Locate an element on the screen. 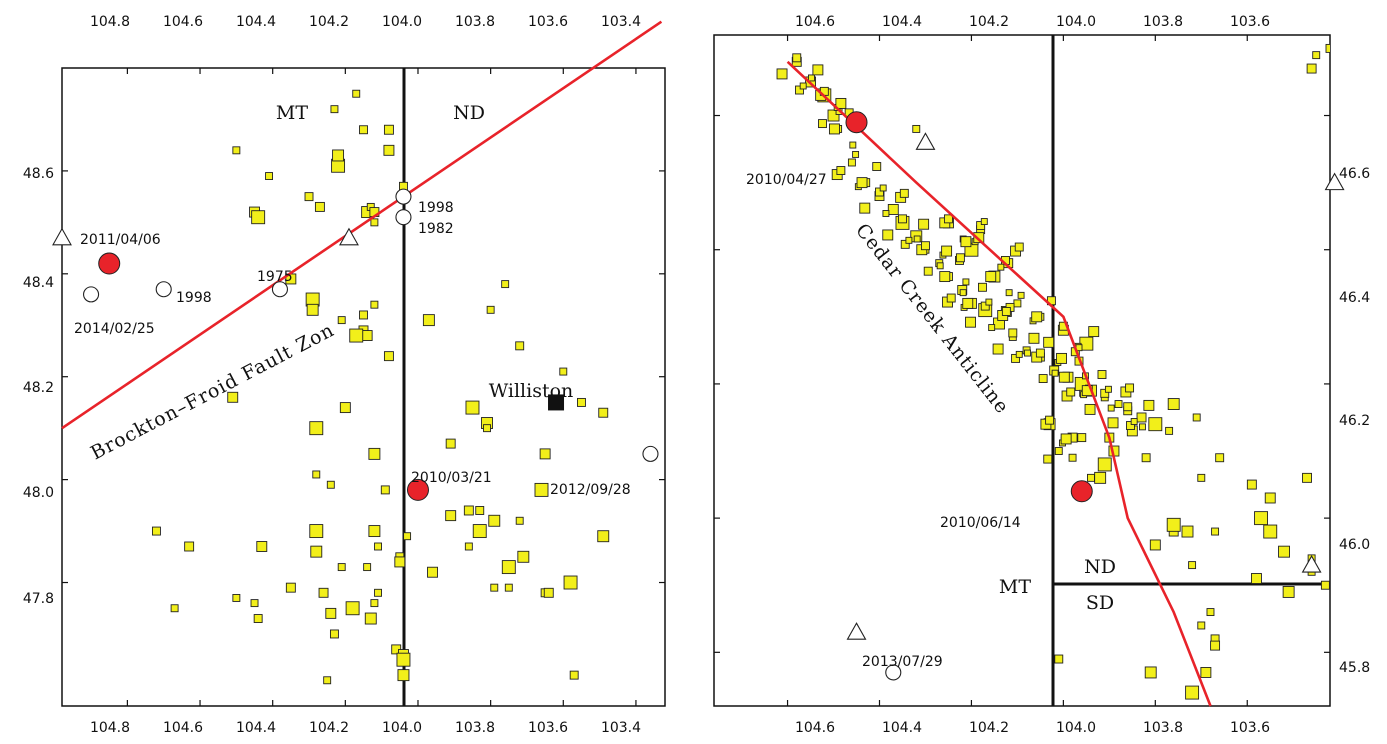 Image resolution: width=1387 pixels, height=744 pixels. state-label-nd: ND is located at coordinates (469, 113).